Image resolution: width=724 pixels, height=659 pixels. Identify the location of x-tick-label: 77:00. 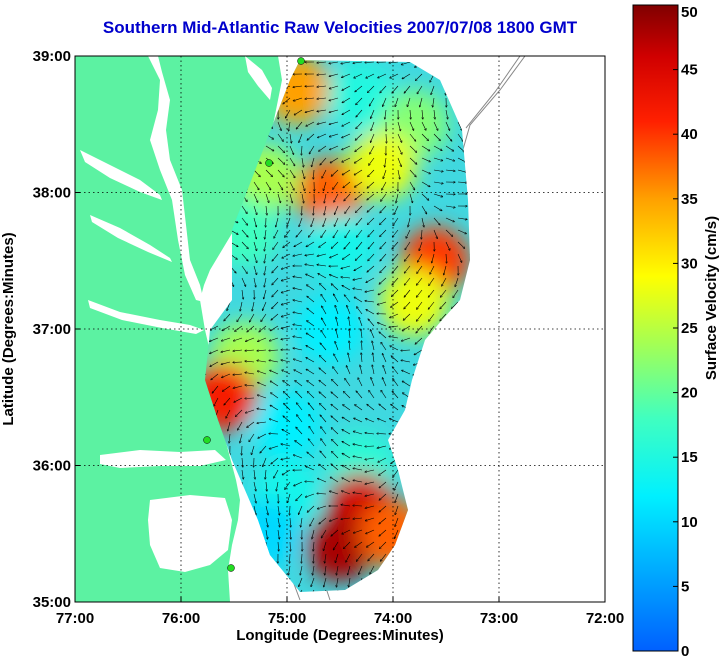
(75, 618).